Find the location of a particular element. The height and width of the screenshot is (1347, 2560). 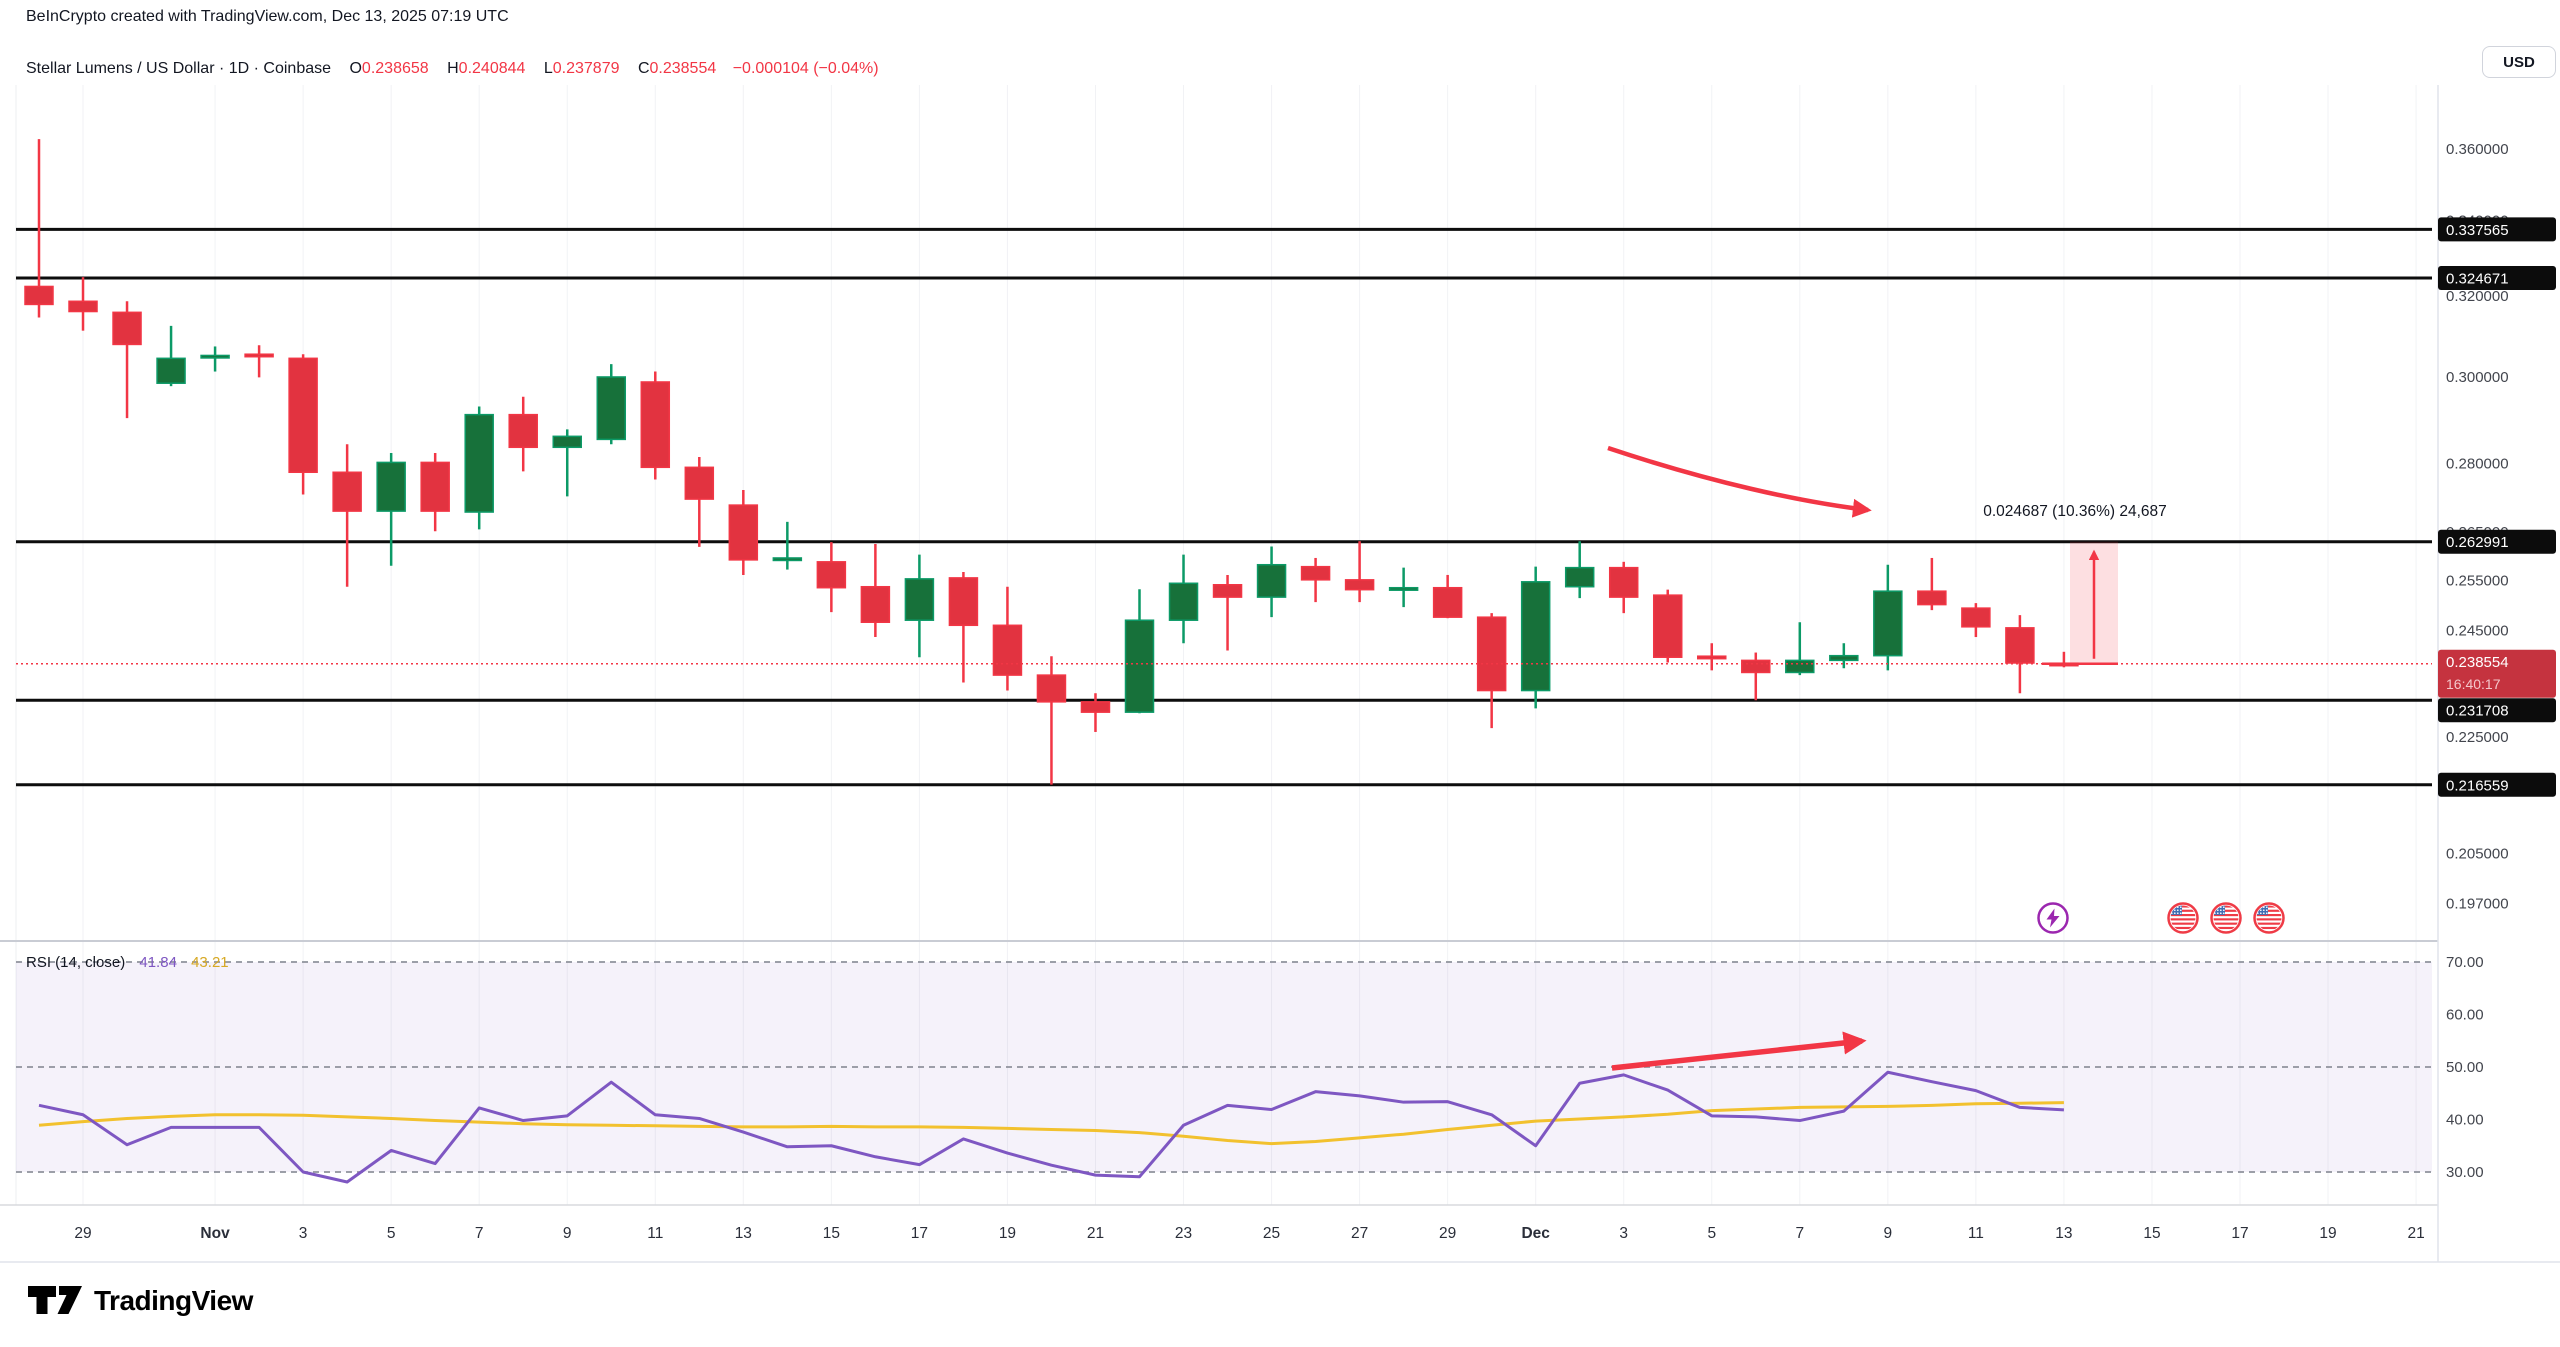

time-tick-label: Dec is located at coordinates (1535, 1233).